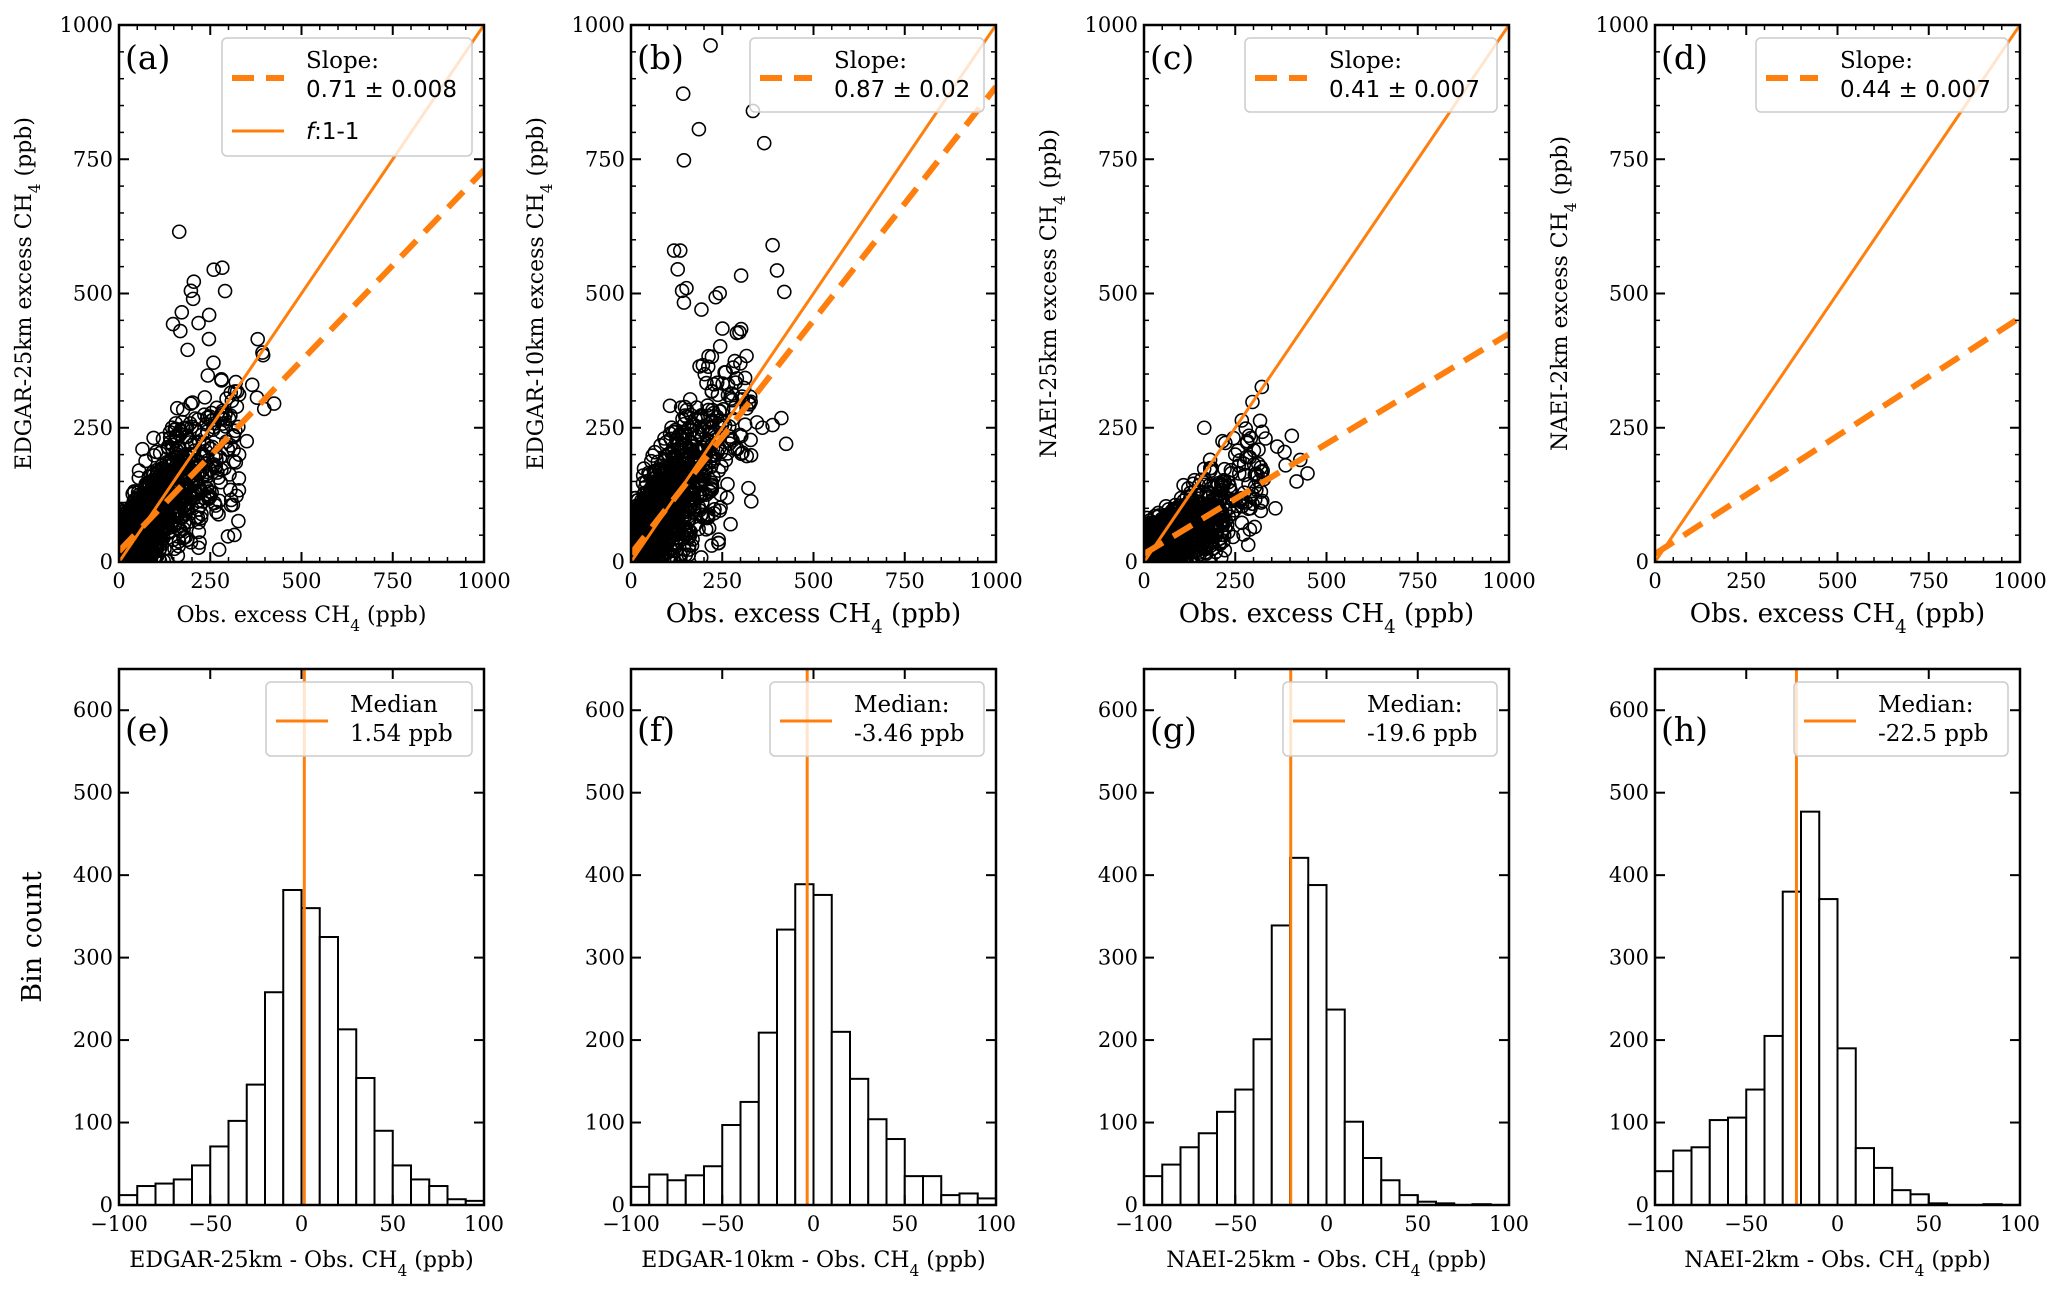  I want to click on x-tick-label: 500, so click(1326, 581).